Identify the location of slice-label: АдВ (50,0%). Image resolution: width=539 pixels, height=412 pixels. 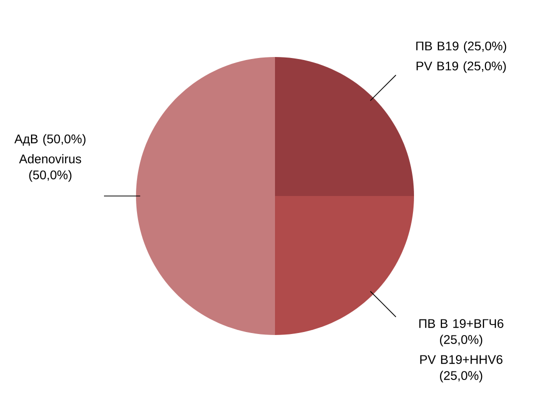
(50, 140).